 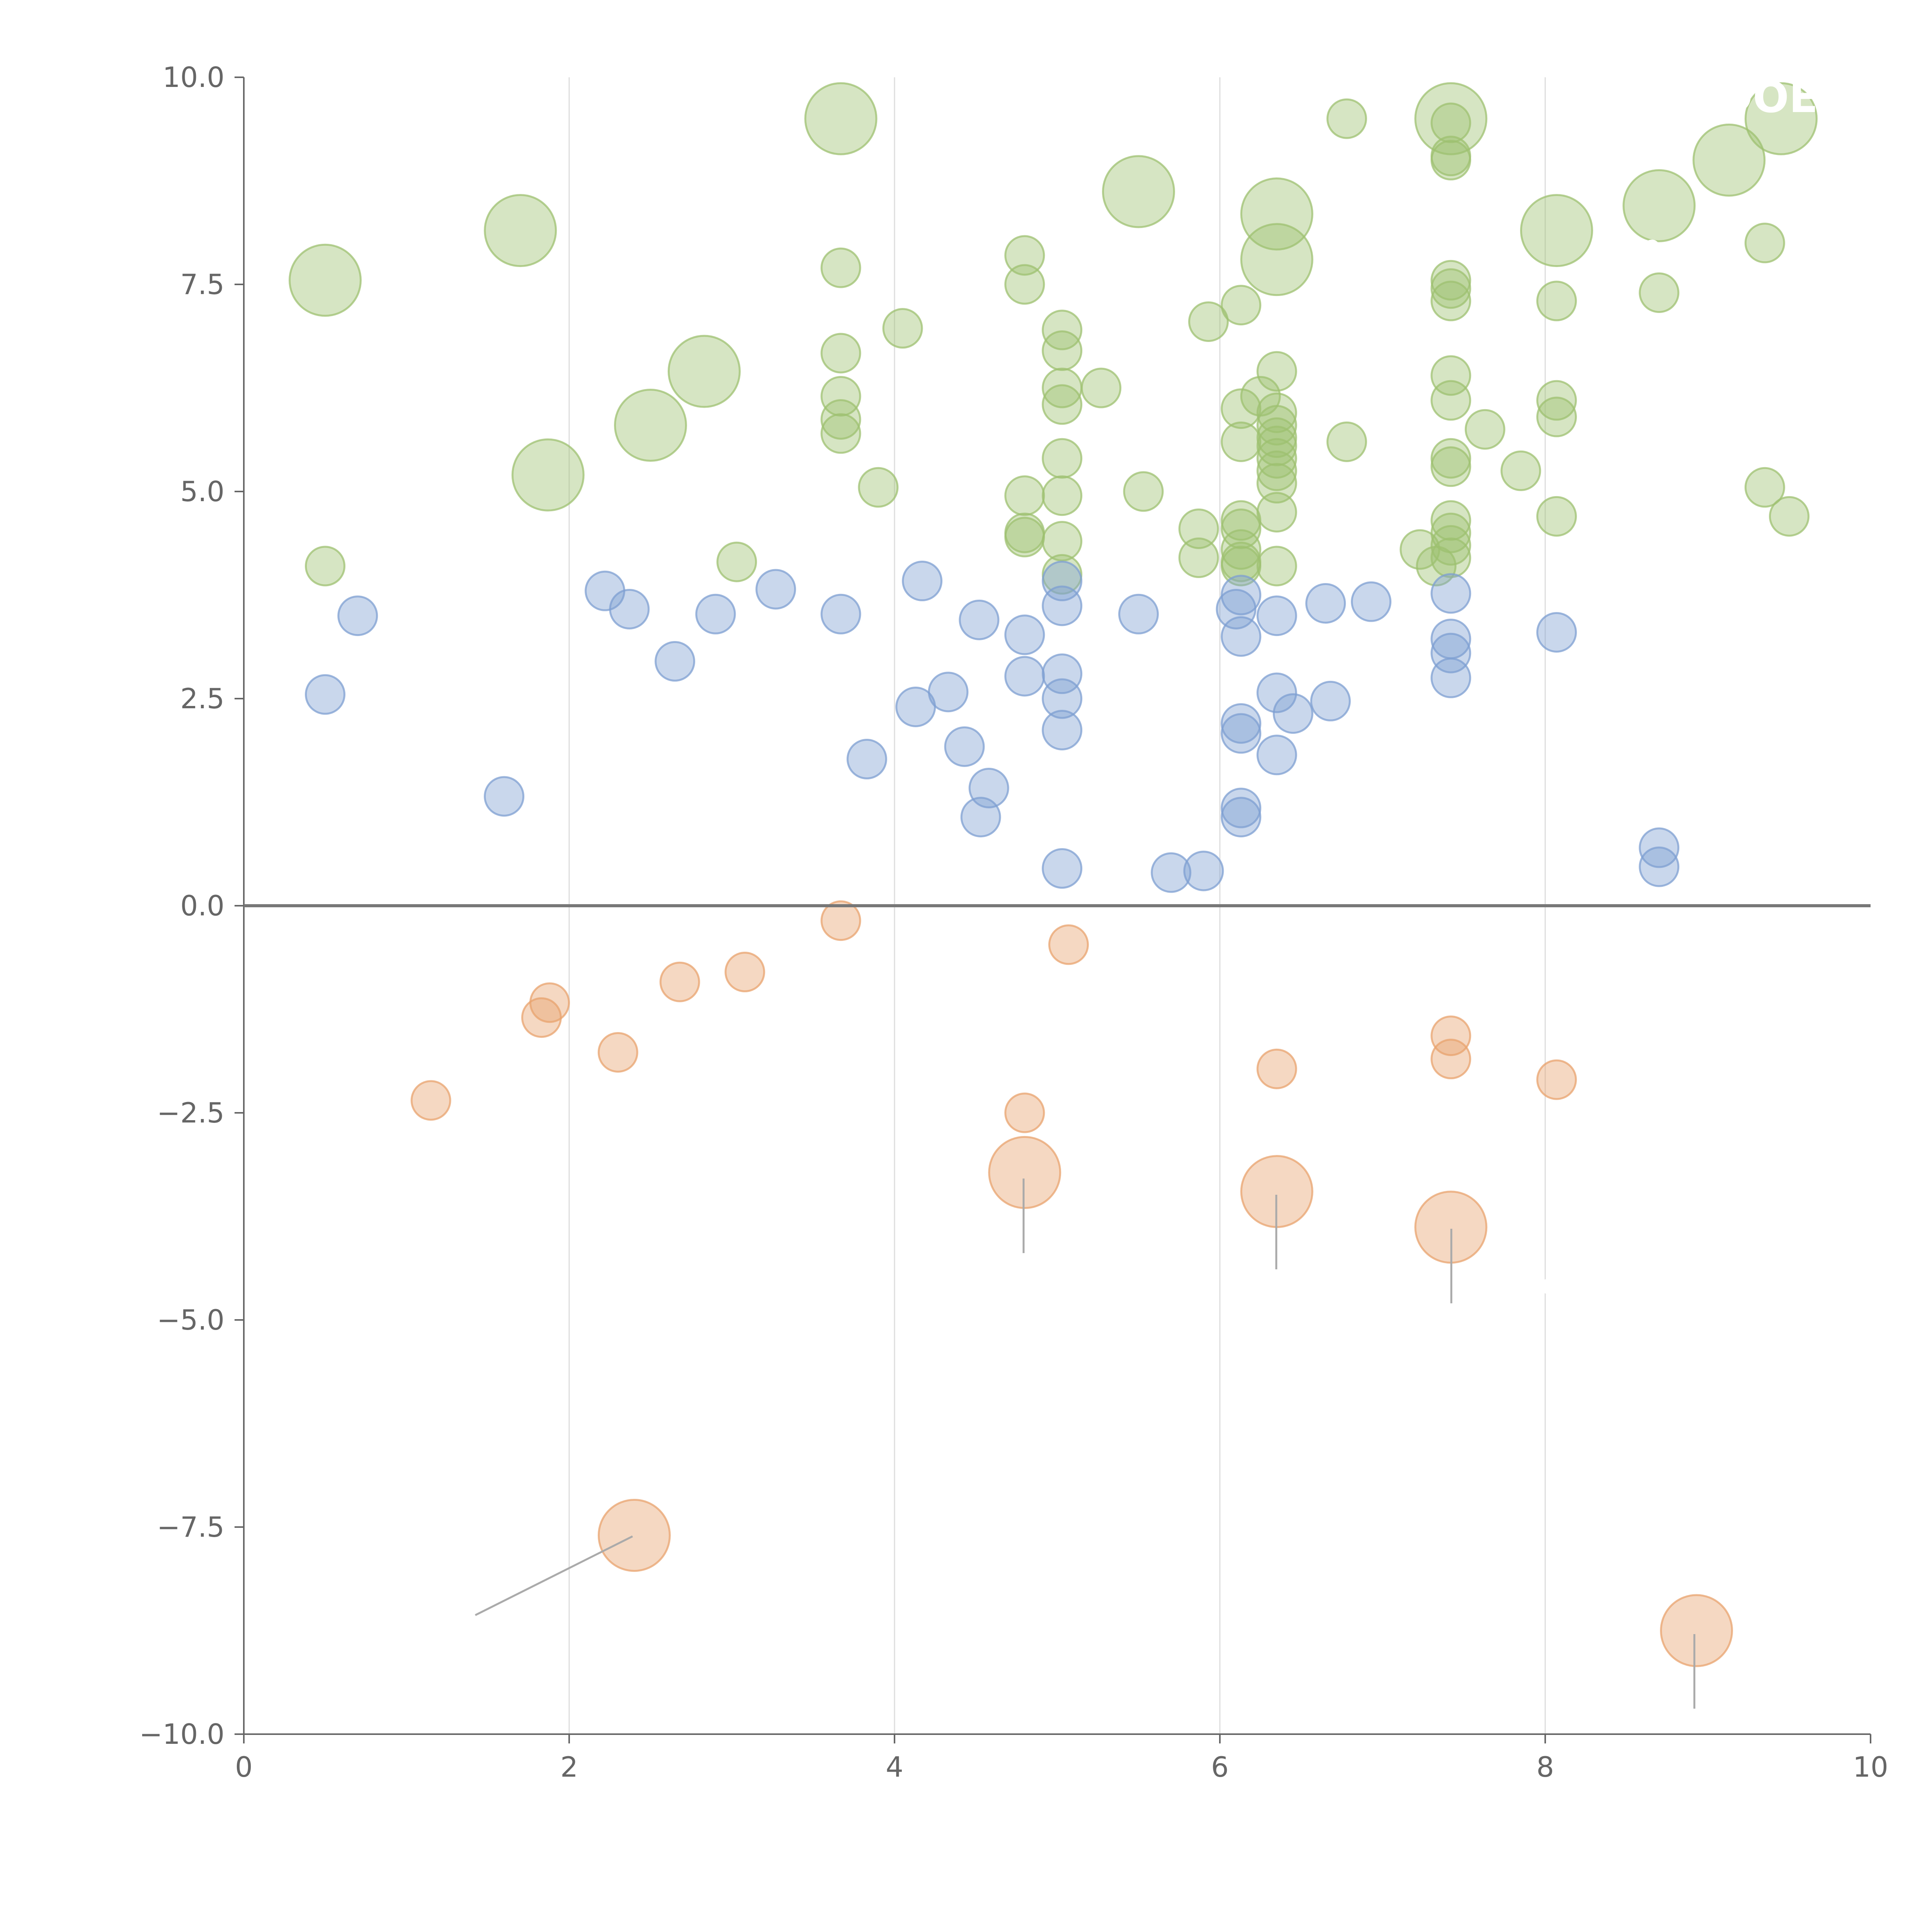 What do you see at coordinates (1220, 1767) in the screenshot?
I see `x-tick-label: 6` at bounding box center [1220, 1767].